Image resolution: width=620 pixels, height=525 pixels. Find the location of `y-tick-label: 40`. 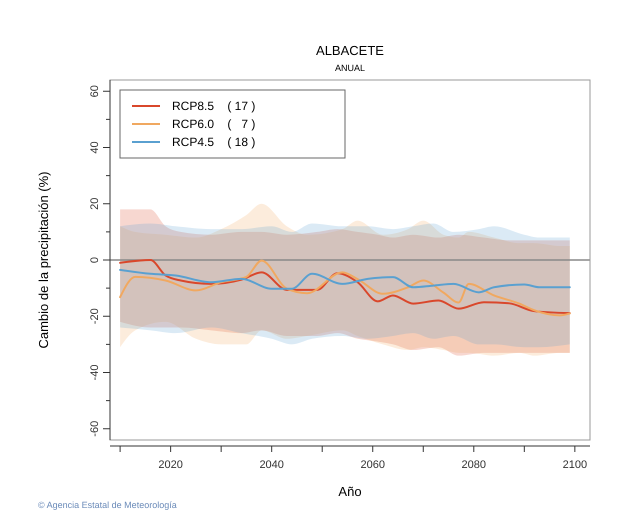

y-tick-label: 40 is located at coordinates (95, 147).